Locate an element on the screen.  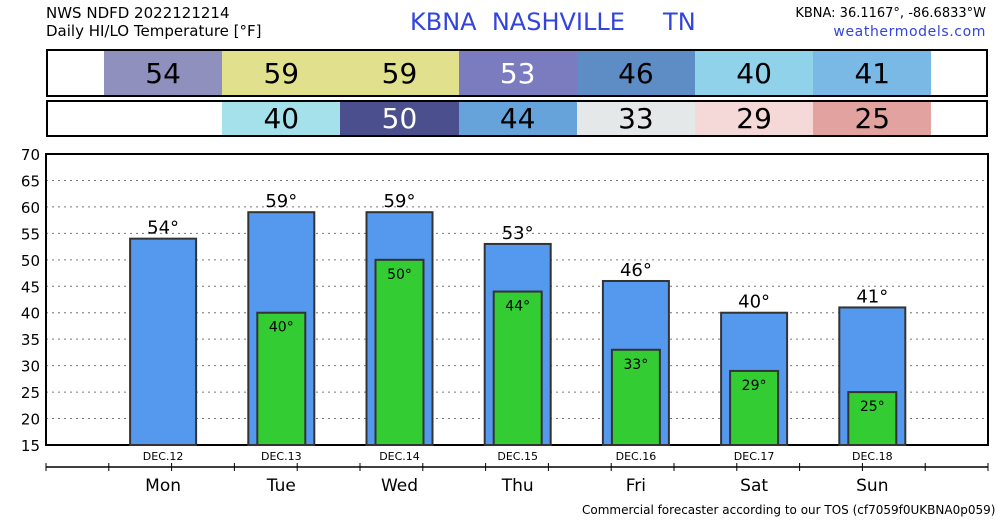
y-tick-label-45: 45 is located at coordinates (30, 287).